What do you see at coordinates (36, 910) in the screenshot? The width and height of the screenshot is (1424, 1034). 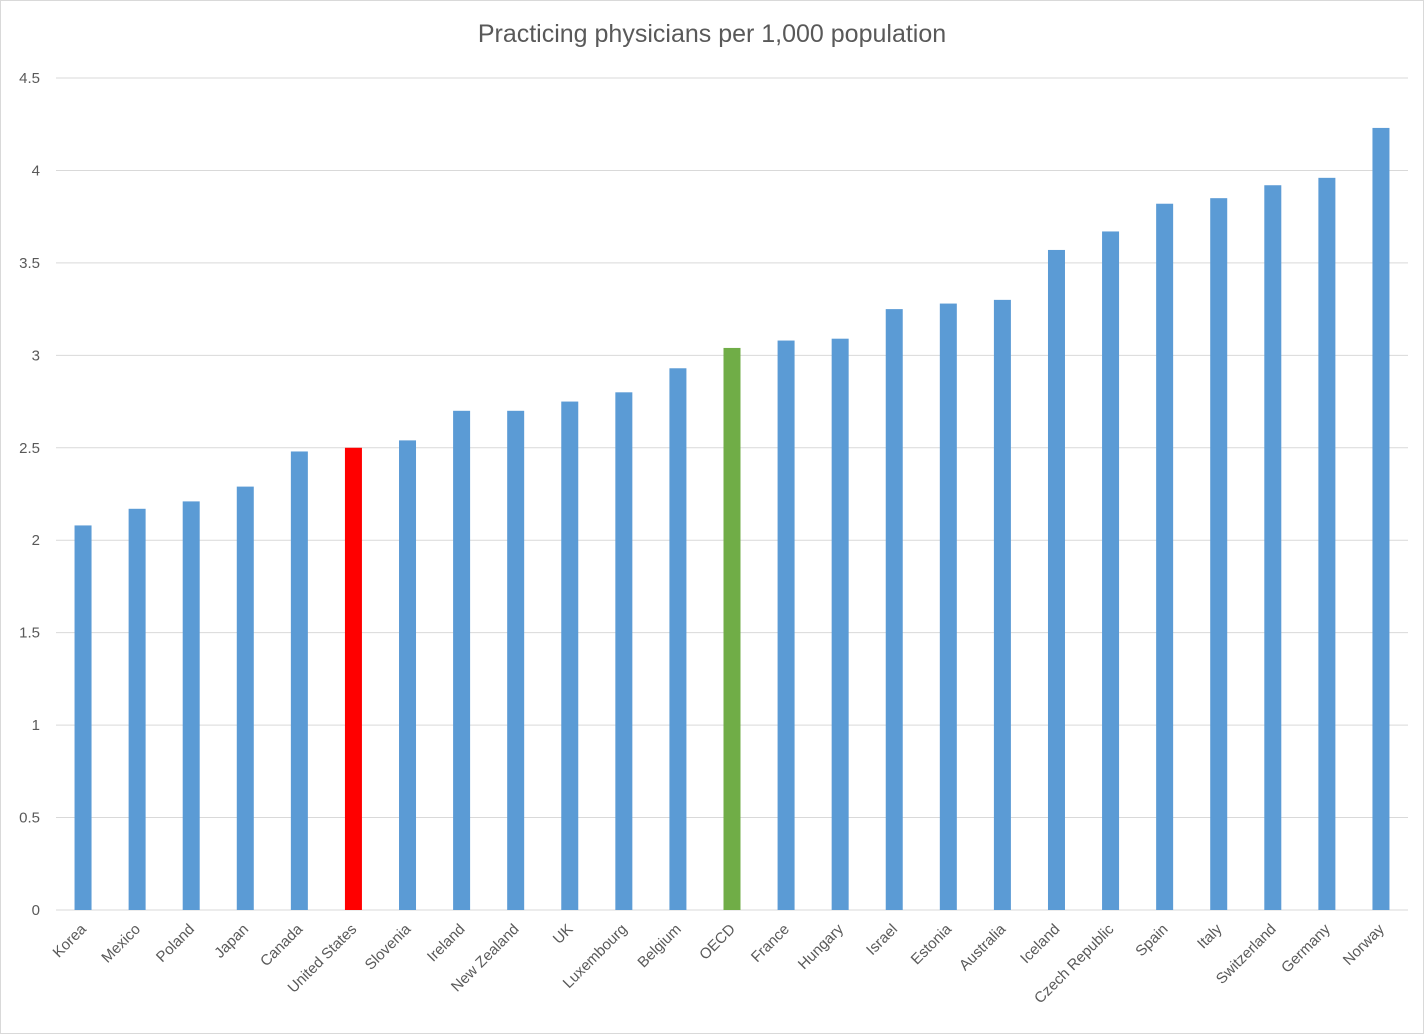 I see `y-tick-label: 0` at bounding box center [36, 910].